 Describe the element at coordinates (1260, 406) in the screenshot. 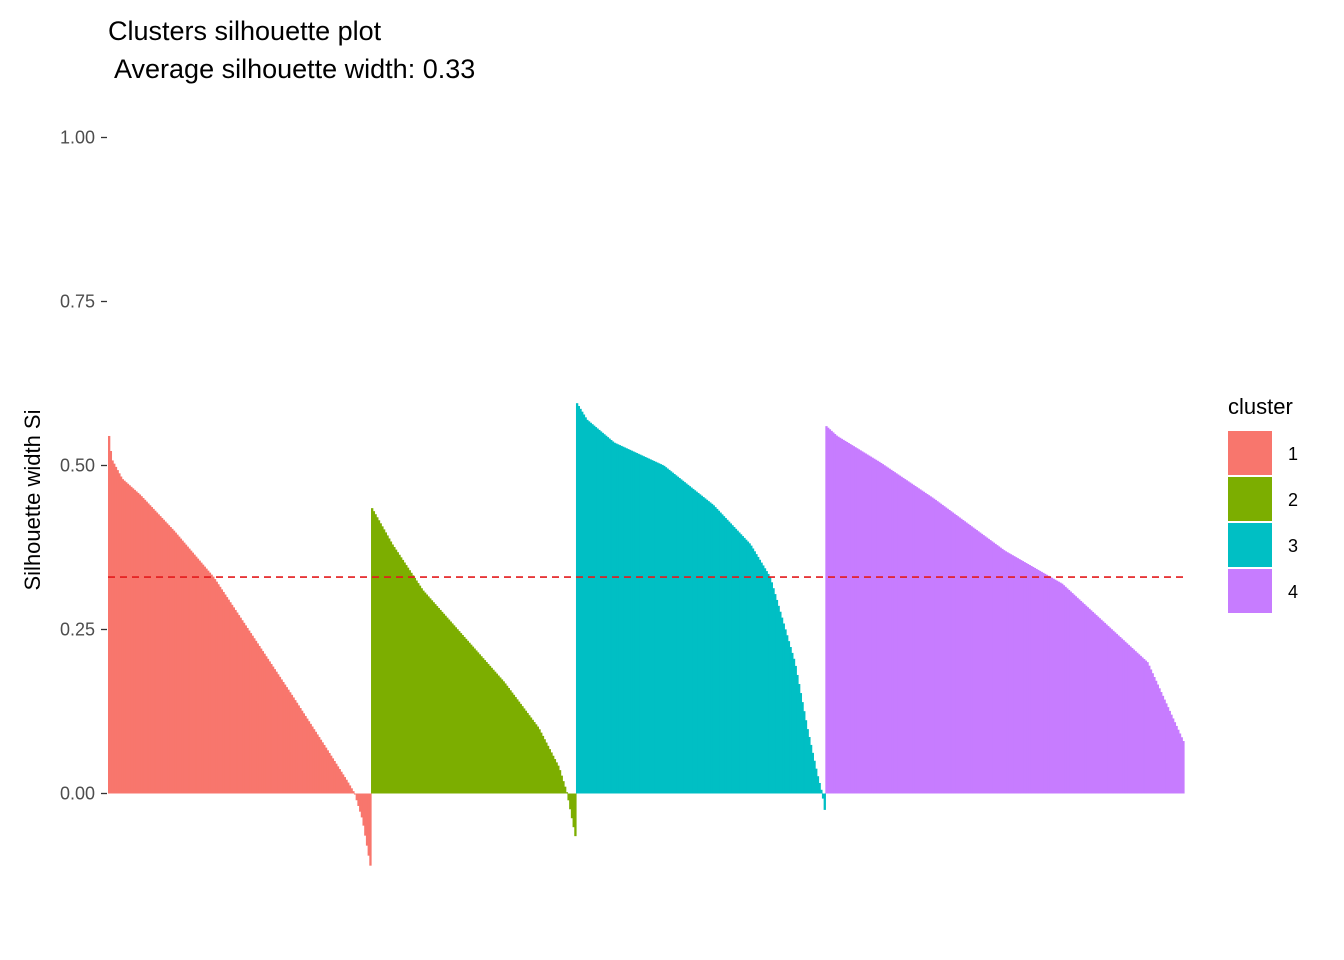

I see `legend-title: cluster` at that location.